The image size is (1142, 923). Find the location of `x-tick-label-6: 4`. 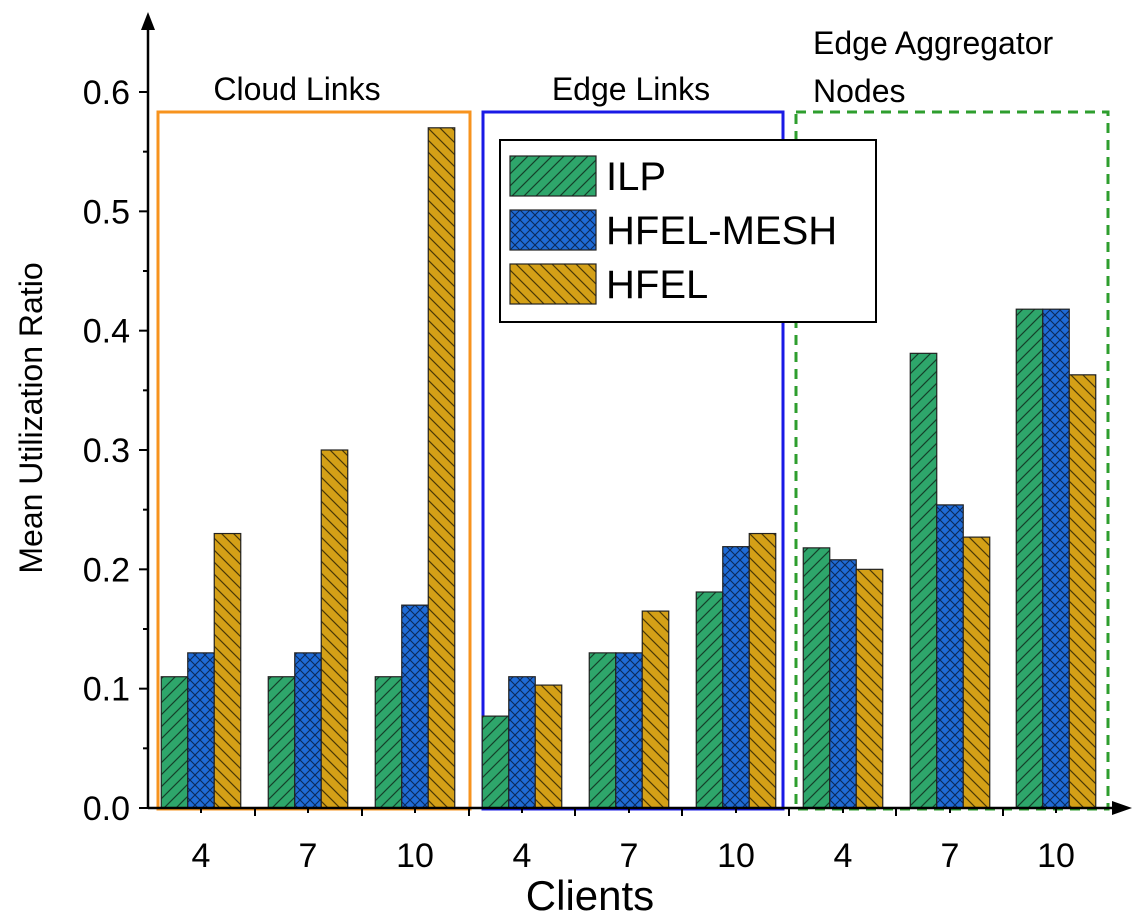

x-tick-label-6: 4 is located at coordinates (843, 856).